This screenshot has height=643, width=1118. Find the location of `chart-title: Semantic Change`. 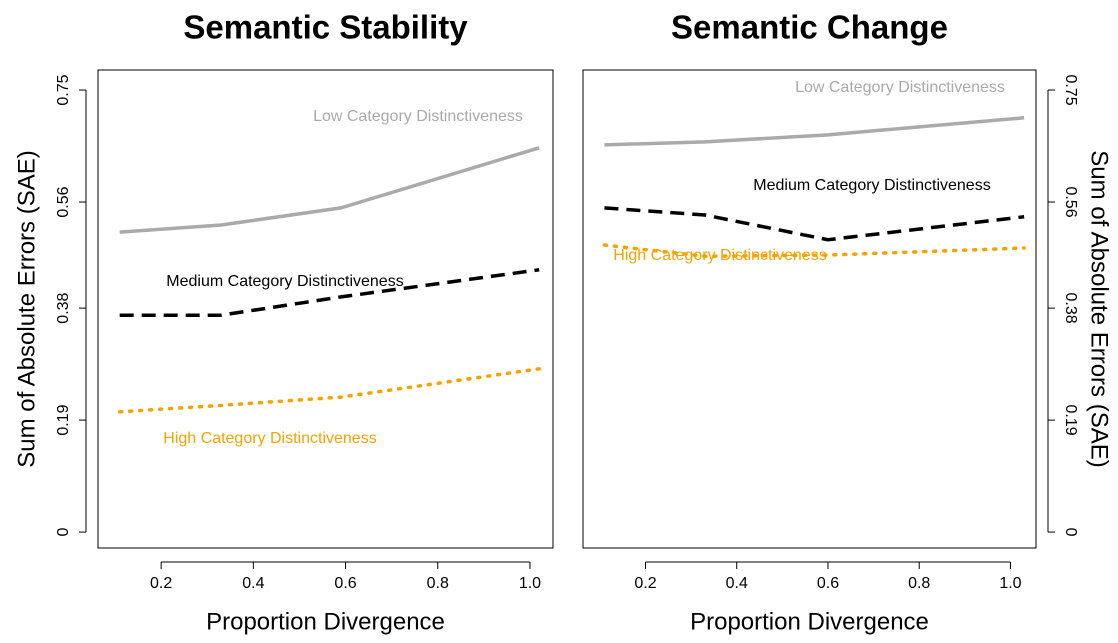

chart-title: Semantic Change is located at coordinates (809, 27).